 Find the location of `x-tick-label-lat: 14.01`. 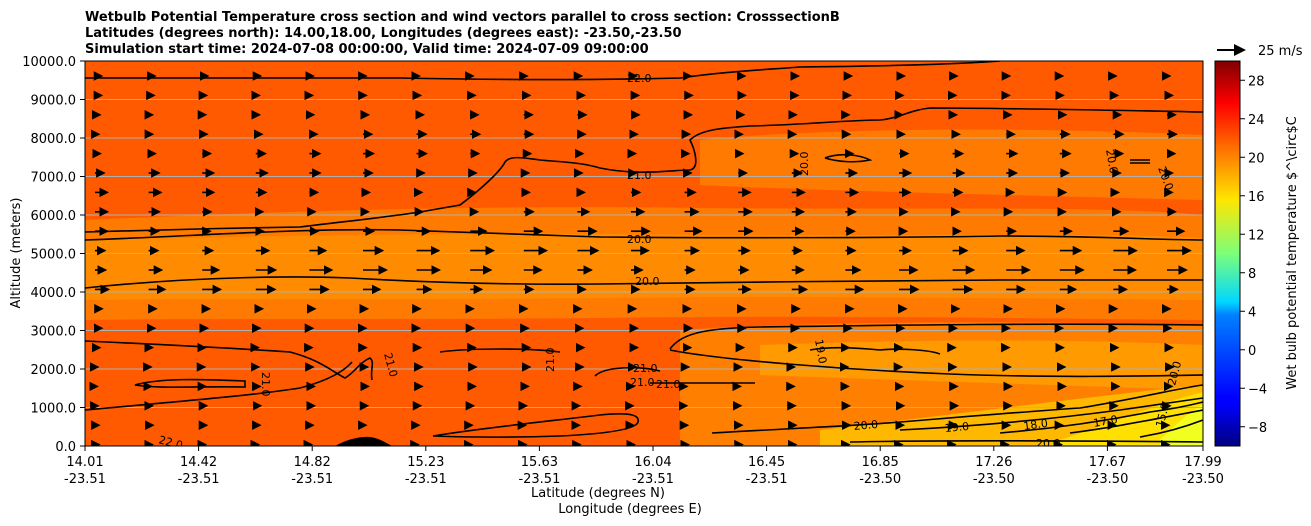

x-tick-label-lat: 14.01 is located at coordinates (84, 462).